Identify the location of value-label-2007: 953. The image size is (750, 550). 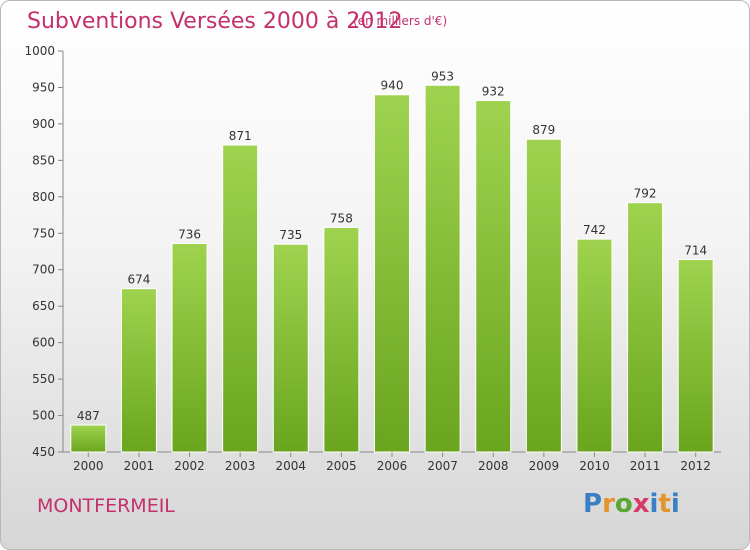
(442, 76).